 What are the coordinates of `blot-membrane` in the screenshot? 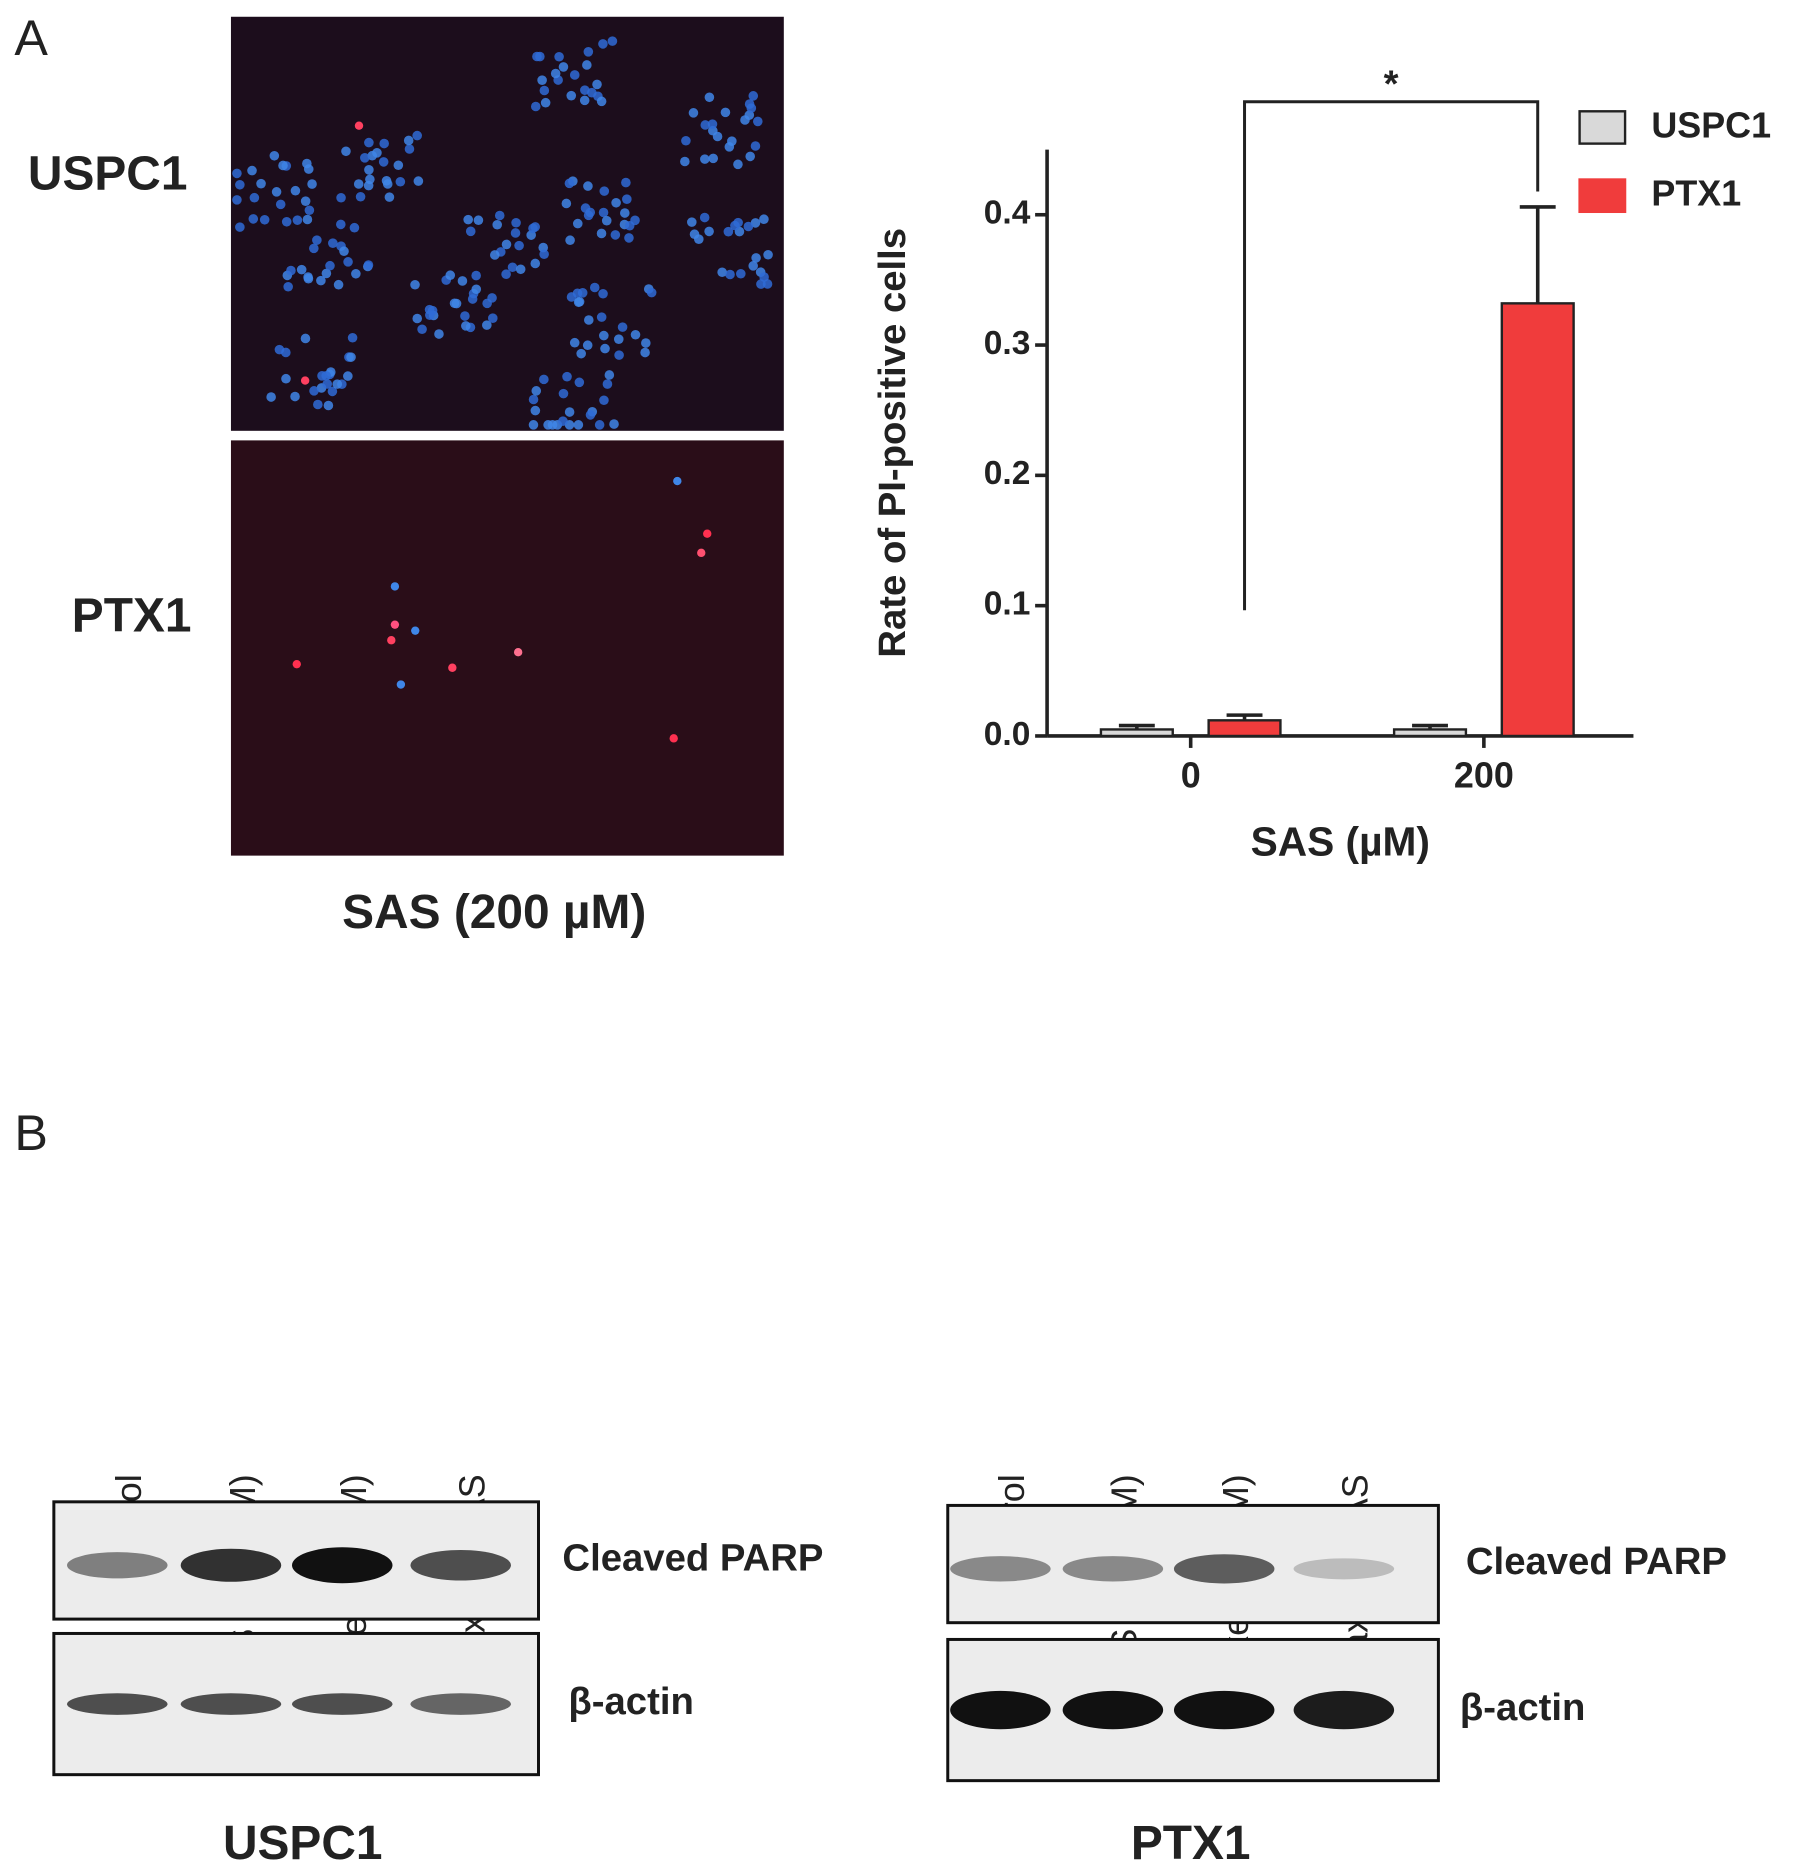 It's located at (1193, 1564).